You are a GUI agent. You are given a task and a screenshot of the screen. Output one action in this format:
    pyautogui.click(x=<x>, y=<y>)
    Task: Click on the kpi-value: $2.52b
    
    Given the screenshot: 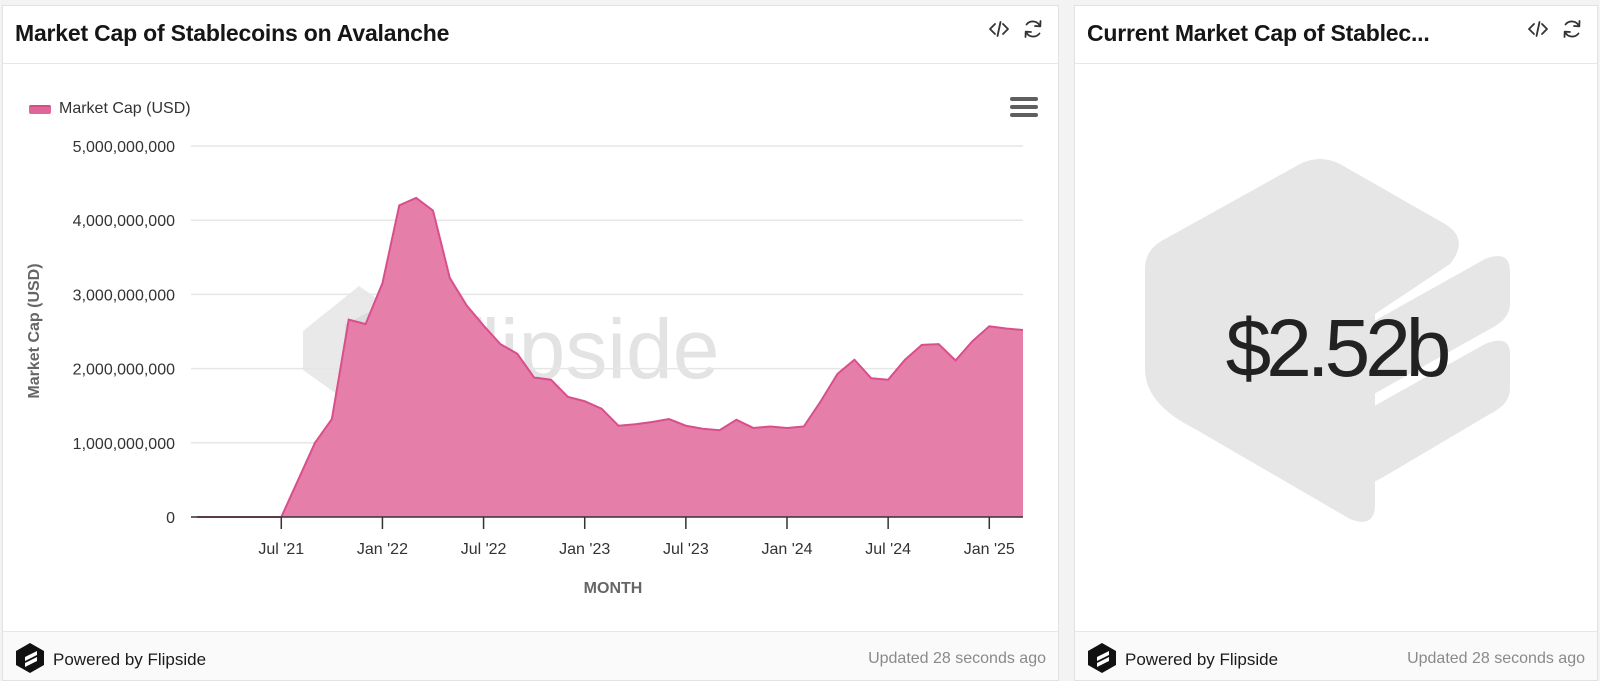 What is the action you would take?
    pyautogui.click(x=1338, y=348)
    